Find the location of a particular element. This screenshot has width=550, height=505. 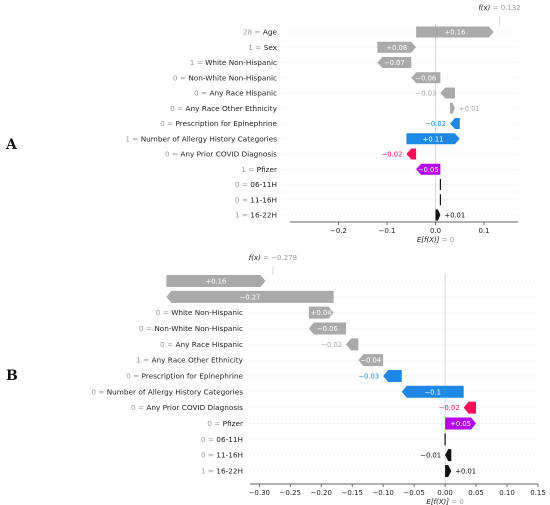

feature-label: 0 = White Non-Hispanic is located at coordinates (199, 312).